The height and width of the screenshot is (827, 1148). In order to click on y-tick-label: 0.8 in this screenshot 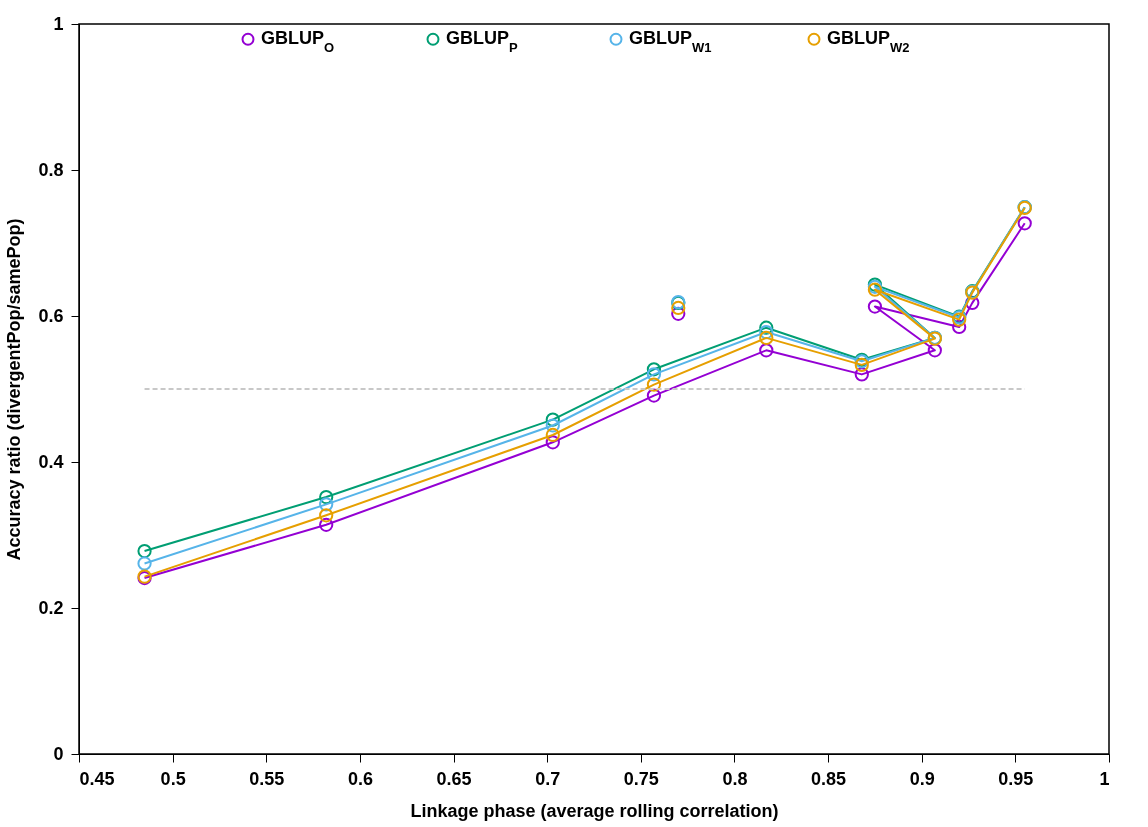, I will do `click(51, 169)`.